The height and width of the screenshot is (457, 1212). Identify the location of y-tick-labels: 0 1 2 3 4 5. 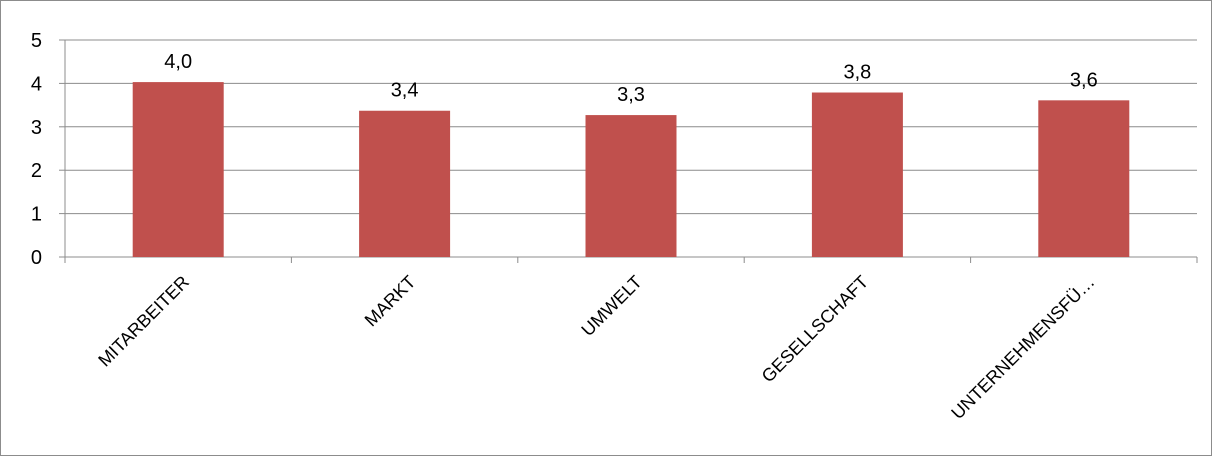
(36, 149).